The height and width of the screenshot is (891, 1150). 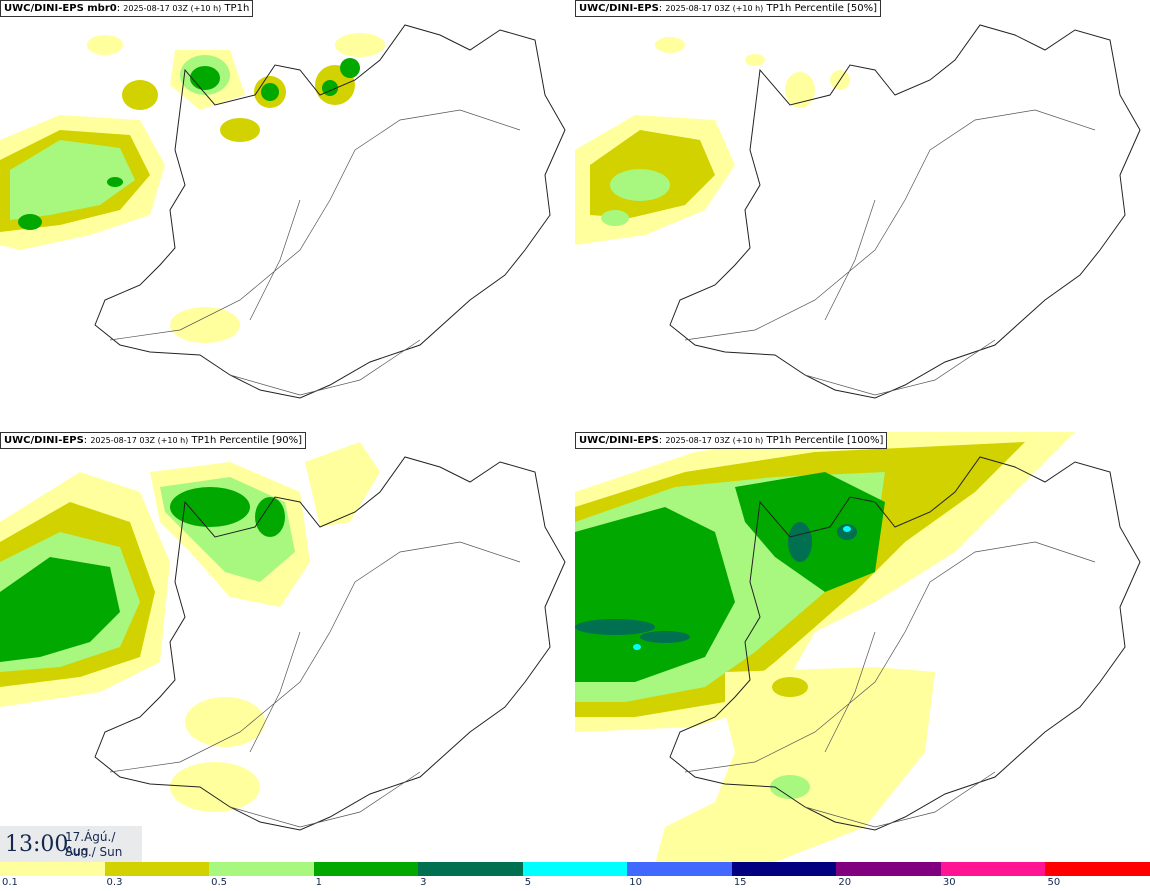 I want to click on product-name: TP1h, so click(x=237, y=8).